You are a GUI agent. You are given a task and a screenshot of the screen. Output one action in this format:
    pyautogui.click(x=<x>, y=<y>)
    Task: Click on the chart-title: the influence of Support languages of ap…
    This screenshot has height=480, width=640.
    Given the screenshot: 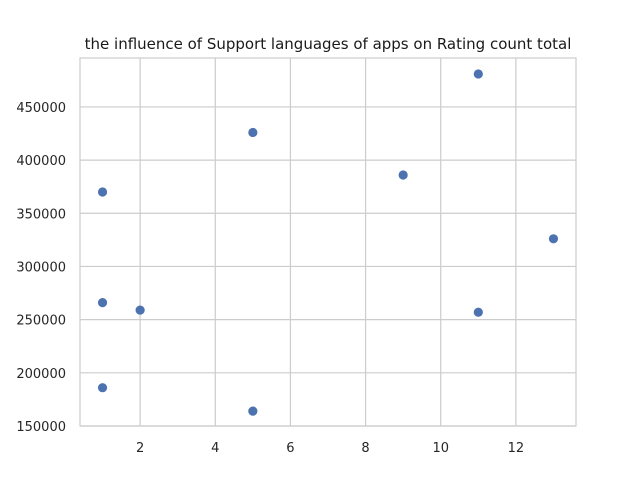 What is the action you would take?
    pyautogui.click(x=328, y=44)
    